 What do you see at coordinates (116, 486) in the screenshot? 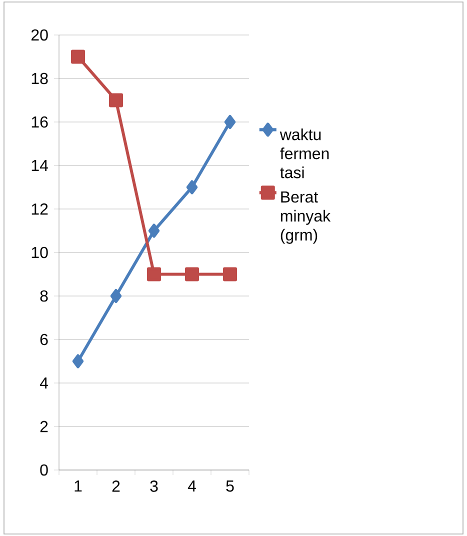
I see `x-tick-label: 2` at bounding box center [116, 486].